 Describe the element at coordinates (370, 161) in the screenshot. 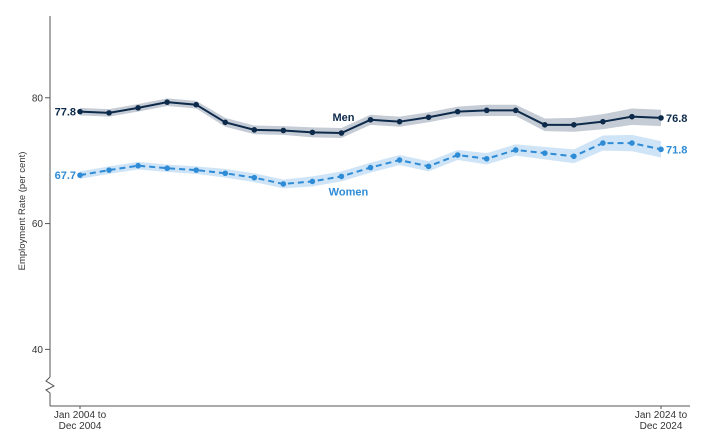

I see `women-confidence-band` at that location.